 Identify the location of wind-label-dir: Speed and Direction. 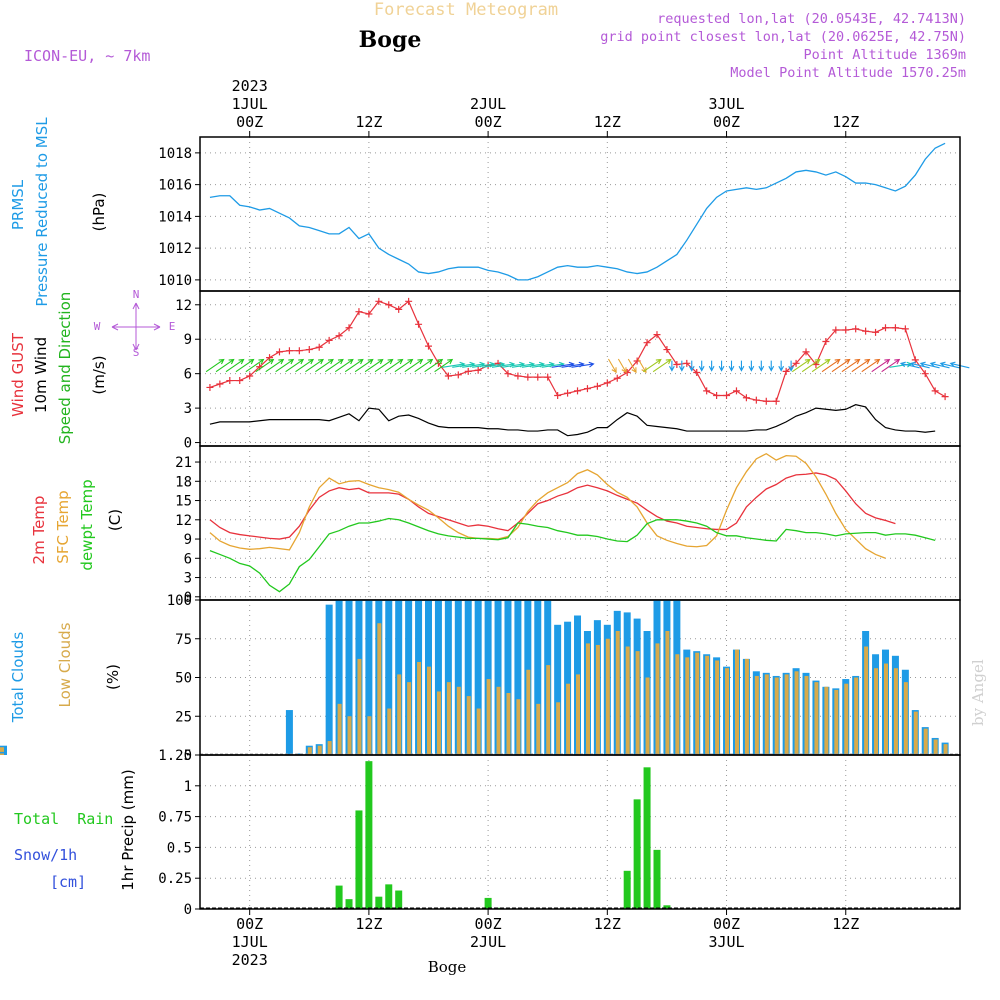
(65, 368).